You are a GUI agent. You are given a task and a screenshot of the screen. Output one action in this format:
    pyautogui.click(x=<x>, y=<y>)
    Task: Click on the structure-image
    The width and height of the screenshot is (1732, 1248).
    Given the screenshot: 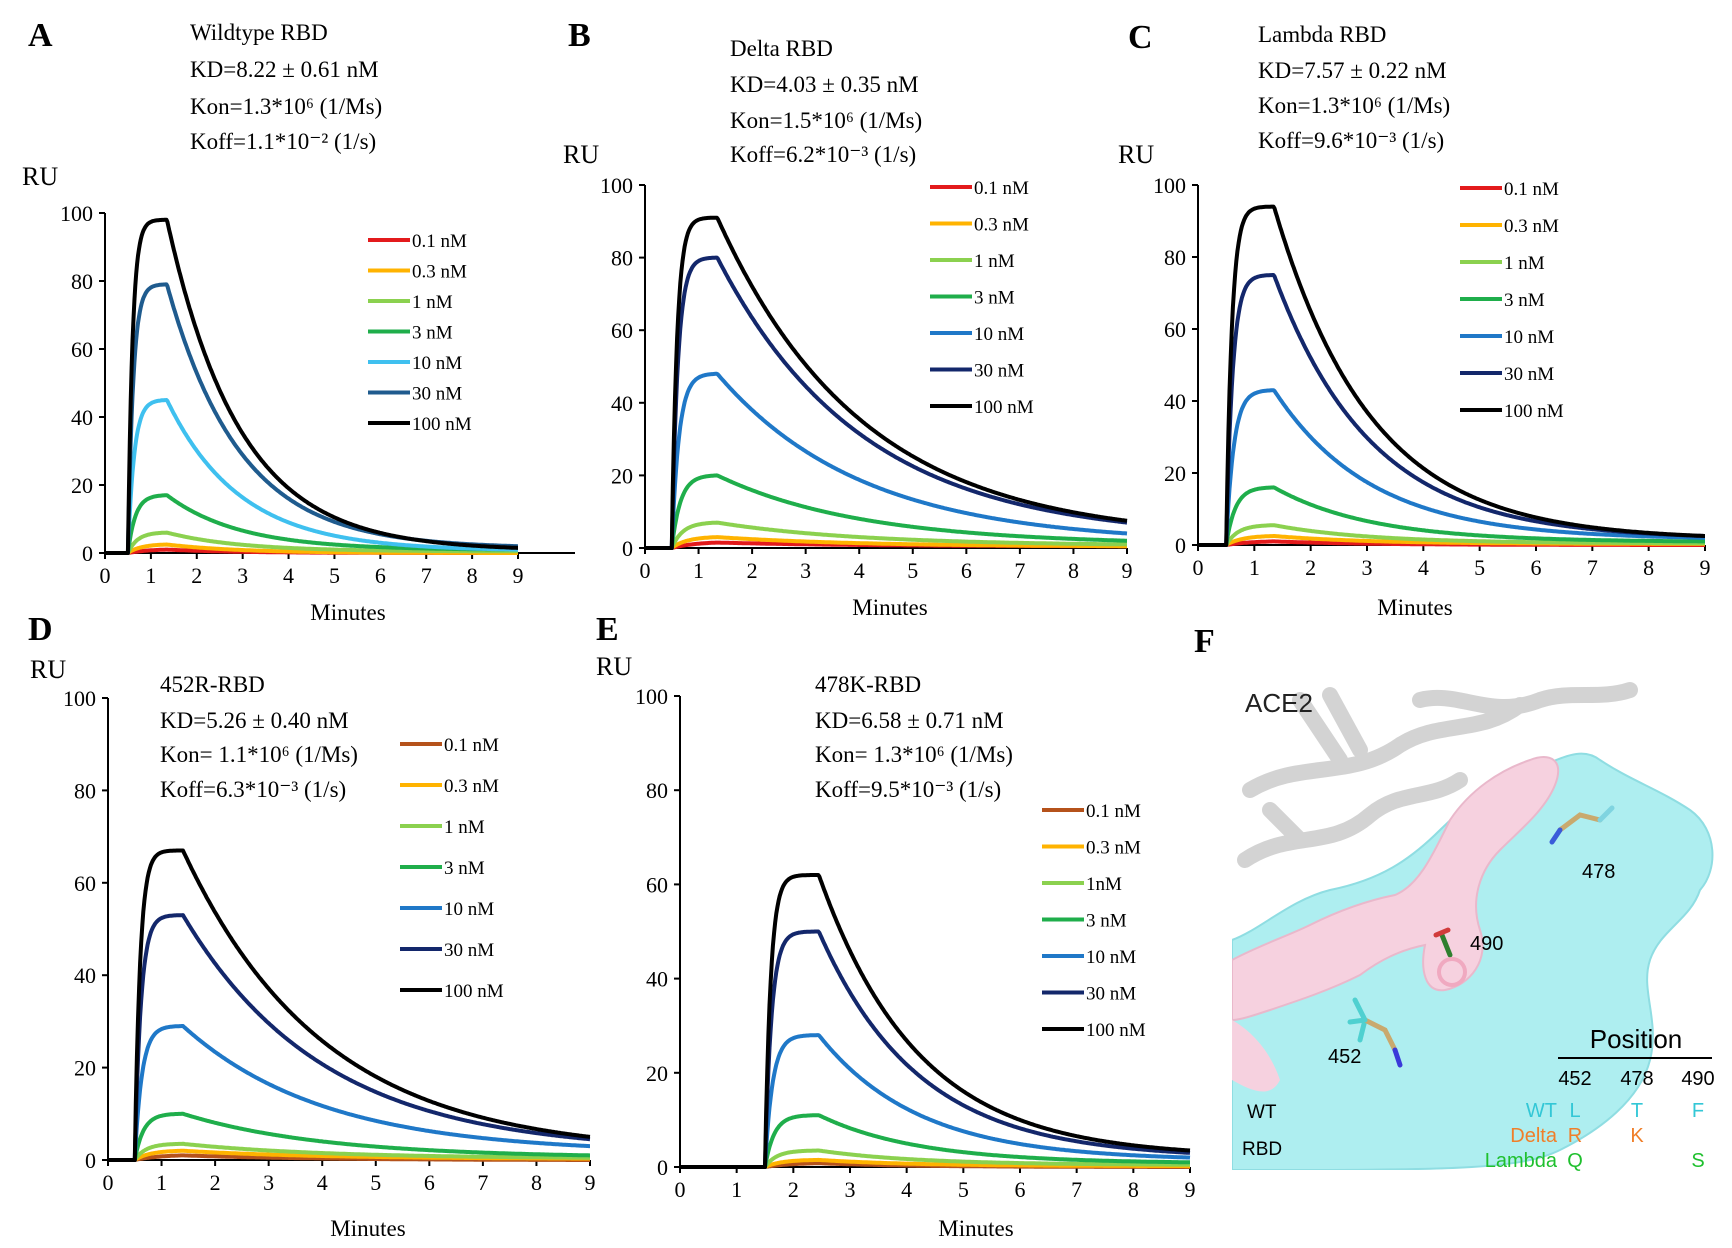 What is the action you would take?
    pyautogui.click(x=1475, y=919)
    